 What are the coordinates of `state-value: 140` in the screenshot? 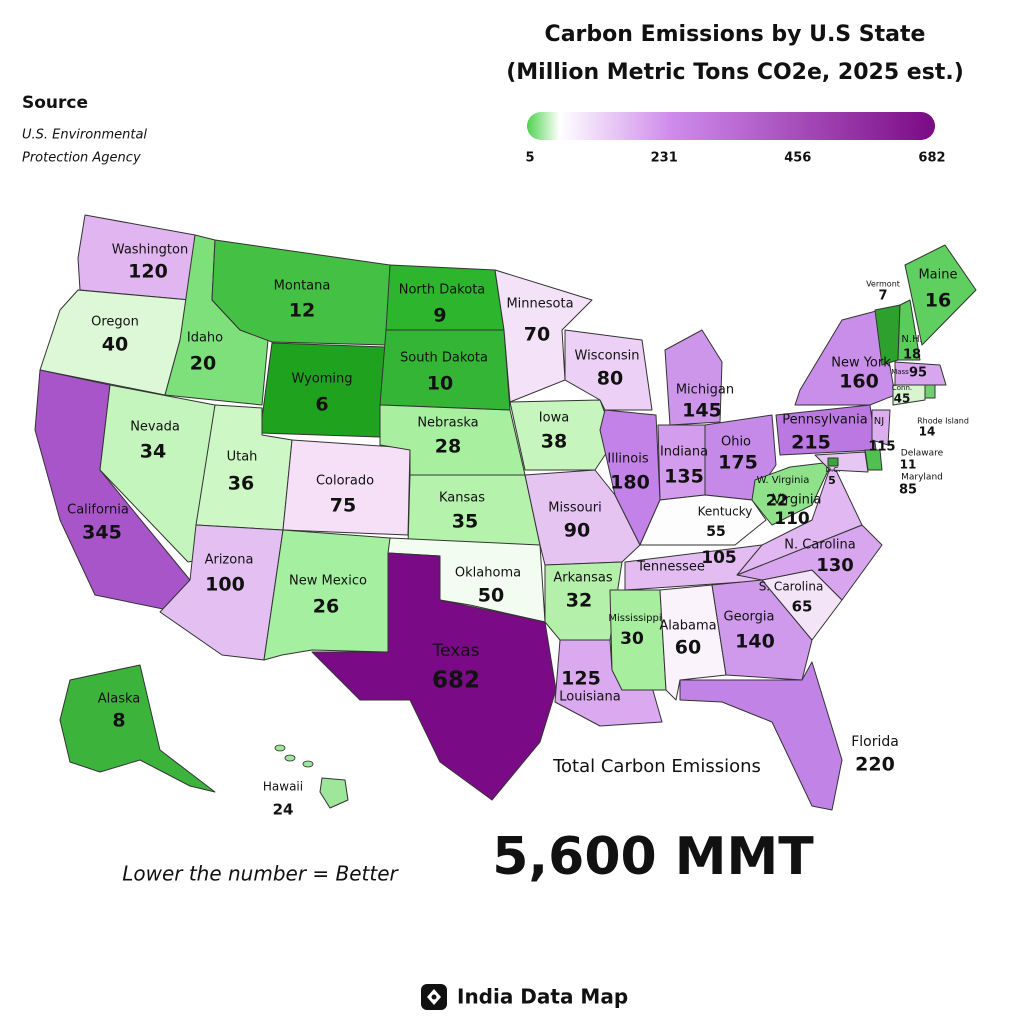 It's located at (755, 642).